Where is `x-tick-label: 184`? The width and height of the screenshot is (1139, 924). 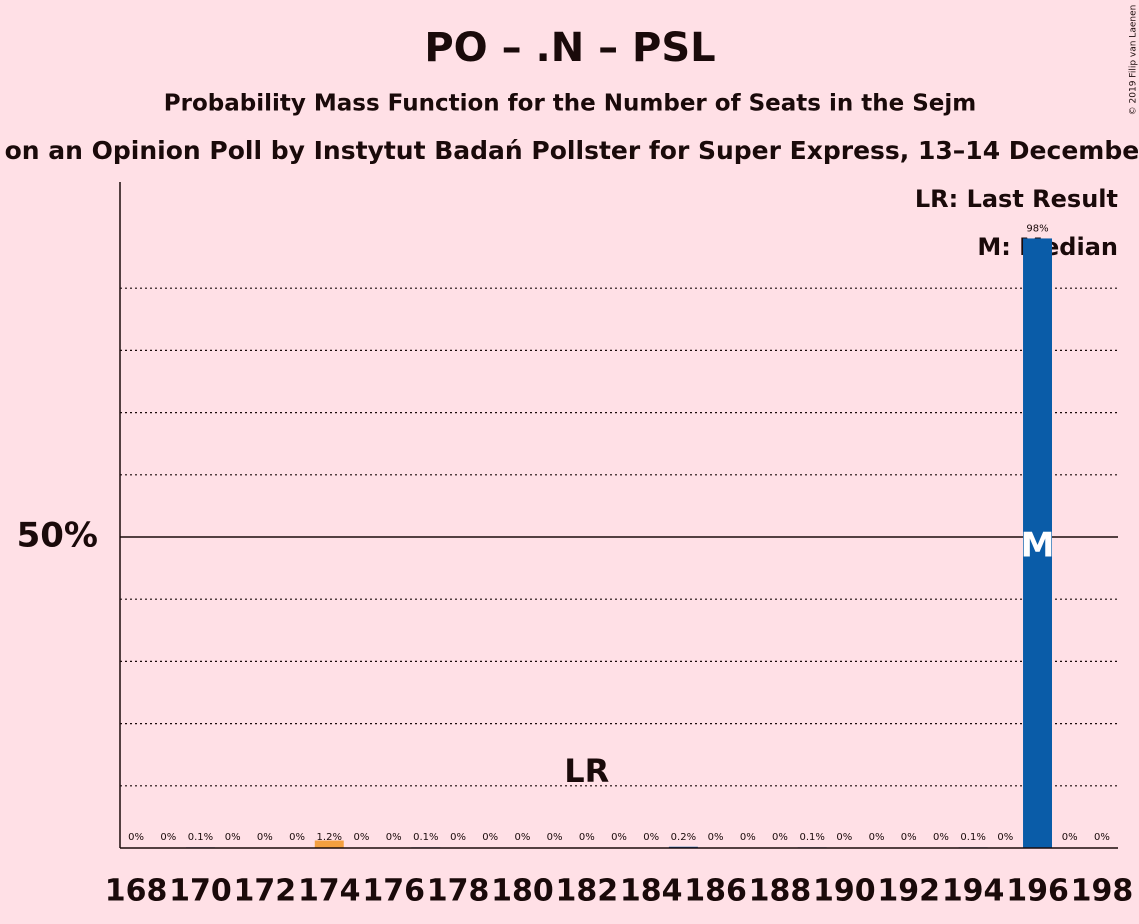
x-tick-label: 184 is located at coordinates (651, 891).